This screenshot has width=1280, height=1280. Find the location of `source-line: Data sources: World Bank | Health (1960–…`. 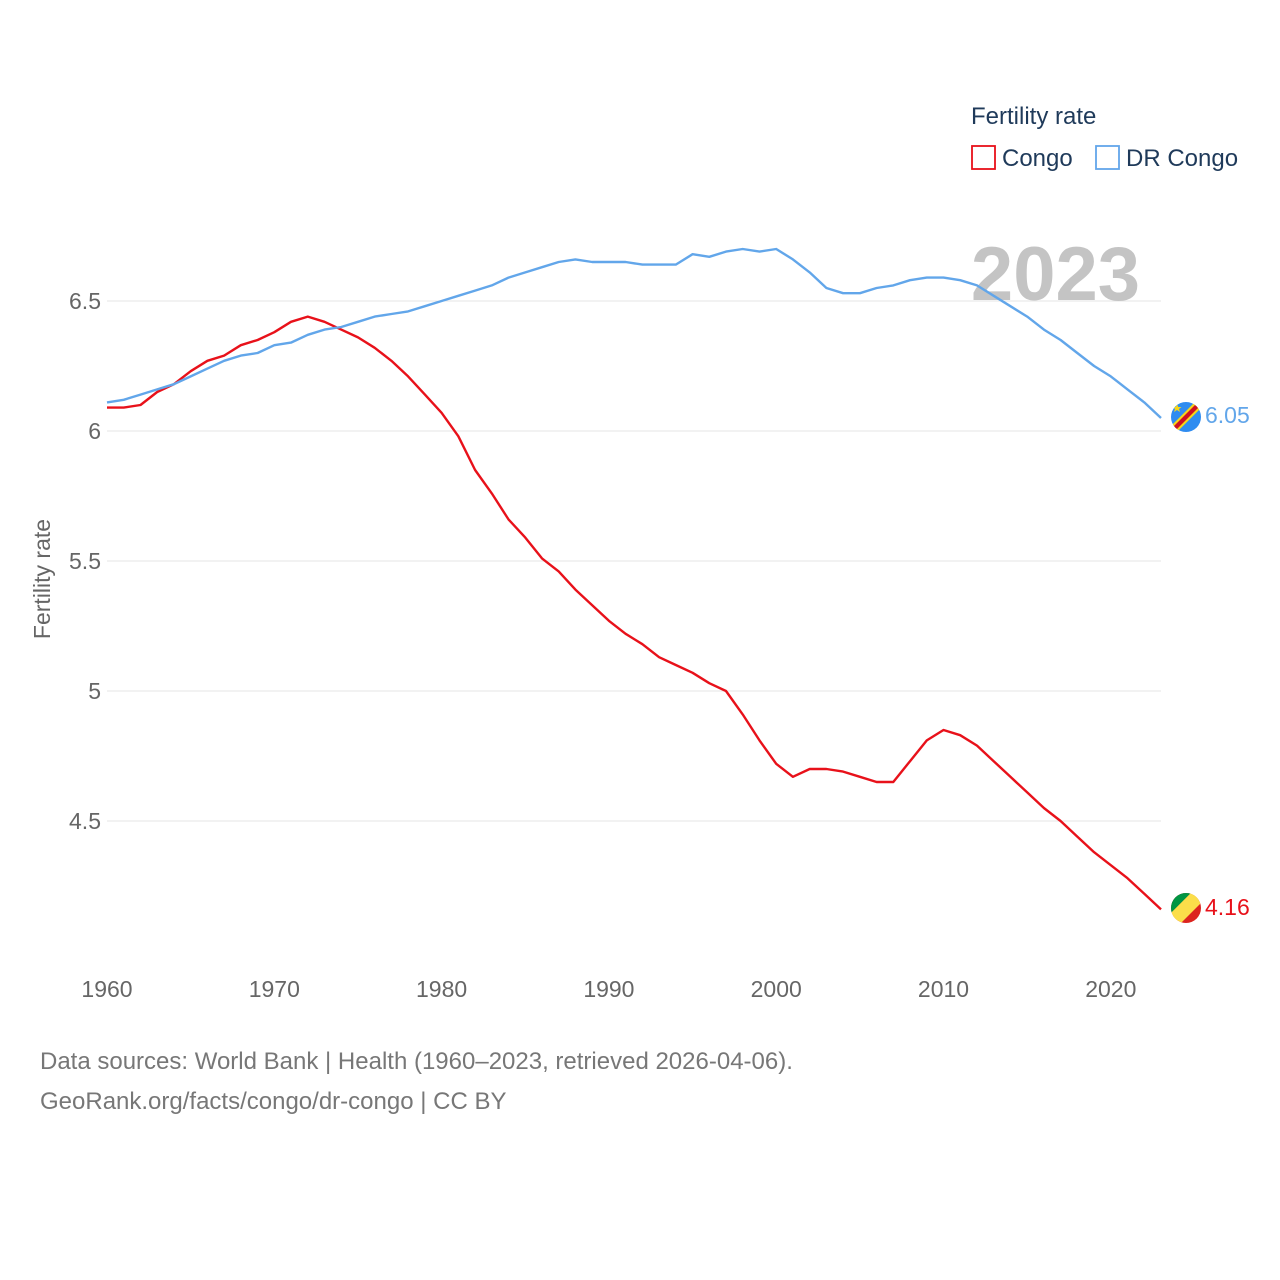

source-line: Data sources: World Bank | Health (1960–… is located at coordinates (416, 1061).